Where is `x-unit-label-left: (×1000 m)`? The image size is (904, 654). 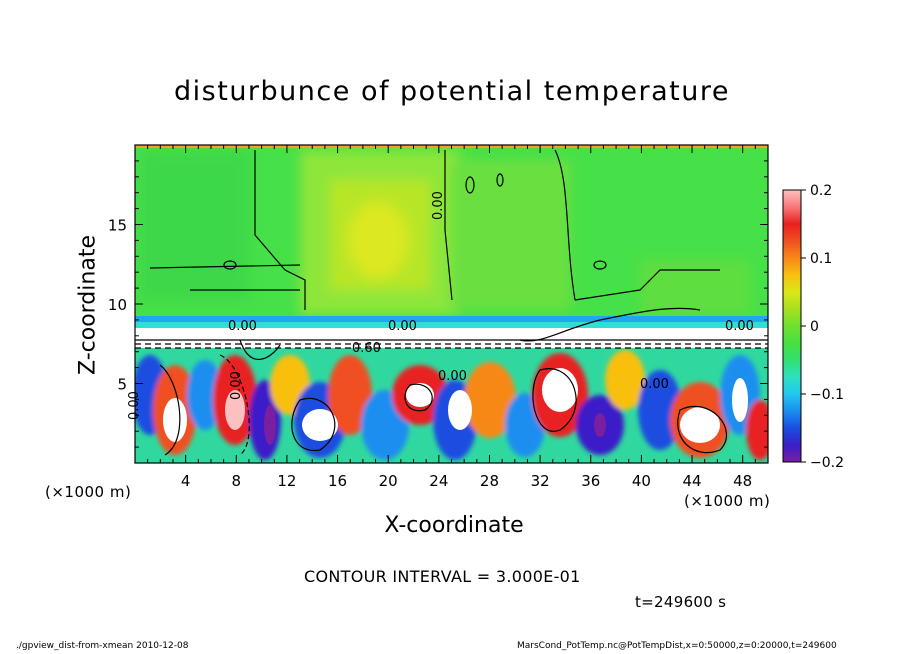 x-unit-label-left: (×1000 m) is located at coordinates (88, 492).